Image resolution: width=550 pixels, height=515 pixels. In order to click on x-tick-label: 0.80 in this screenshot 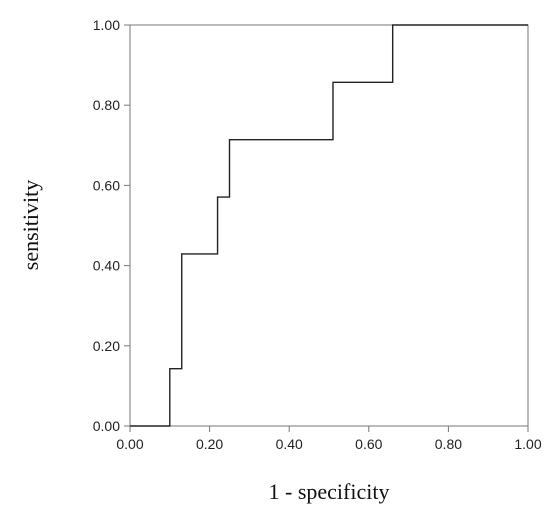, I will do `click(448, 444)`.